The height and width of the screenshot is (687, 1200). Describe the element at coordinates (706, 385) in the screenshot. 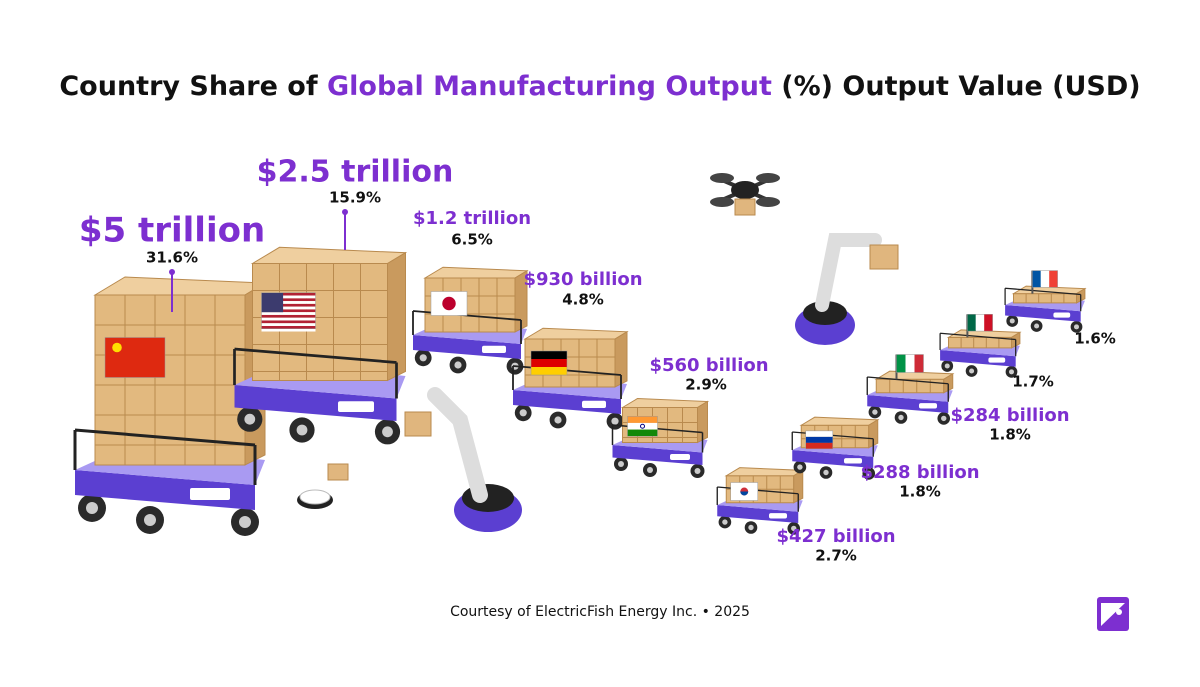

I see `share-label: 2.9%` at that location.